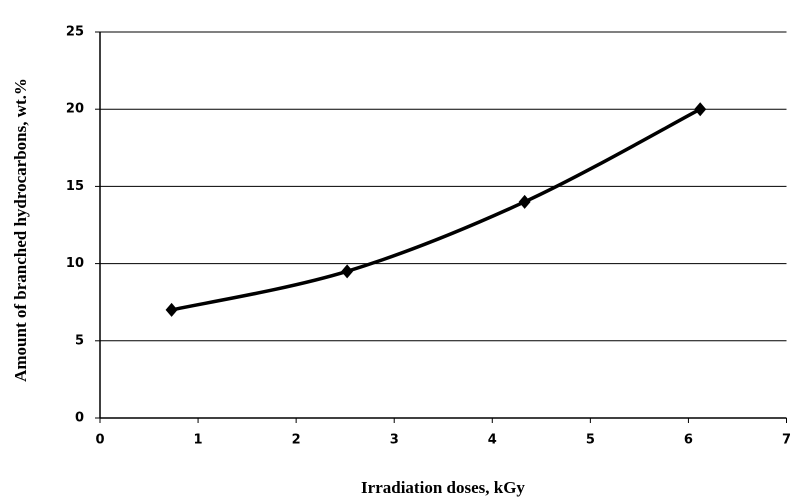 The width and height of the screenshot is (793, 499). What do you see at coordinates (198, 440) in the screenshot?
I see `x-tick-label: 1` at bounding box center [198, 440].